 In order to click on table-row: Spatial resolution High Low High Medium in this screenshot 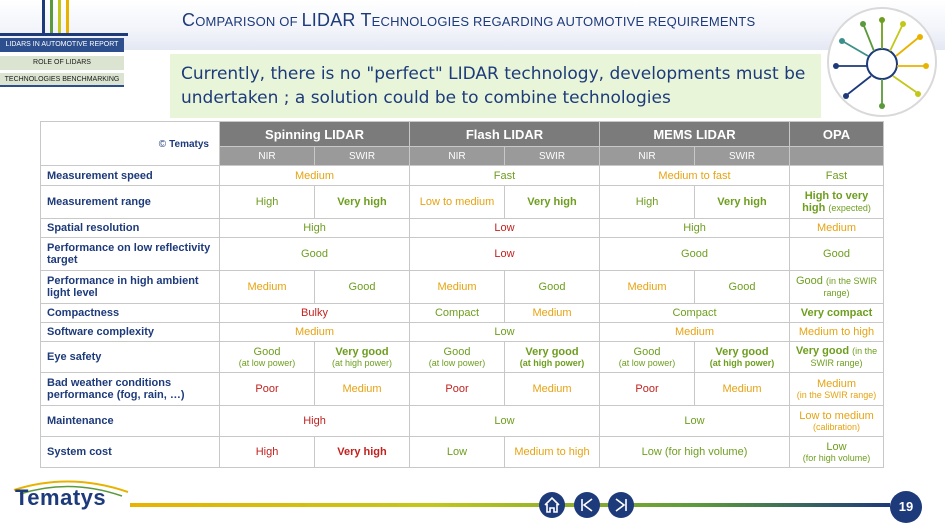, I will do `click(462, 228)`.